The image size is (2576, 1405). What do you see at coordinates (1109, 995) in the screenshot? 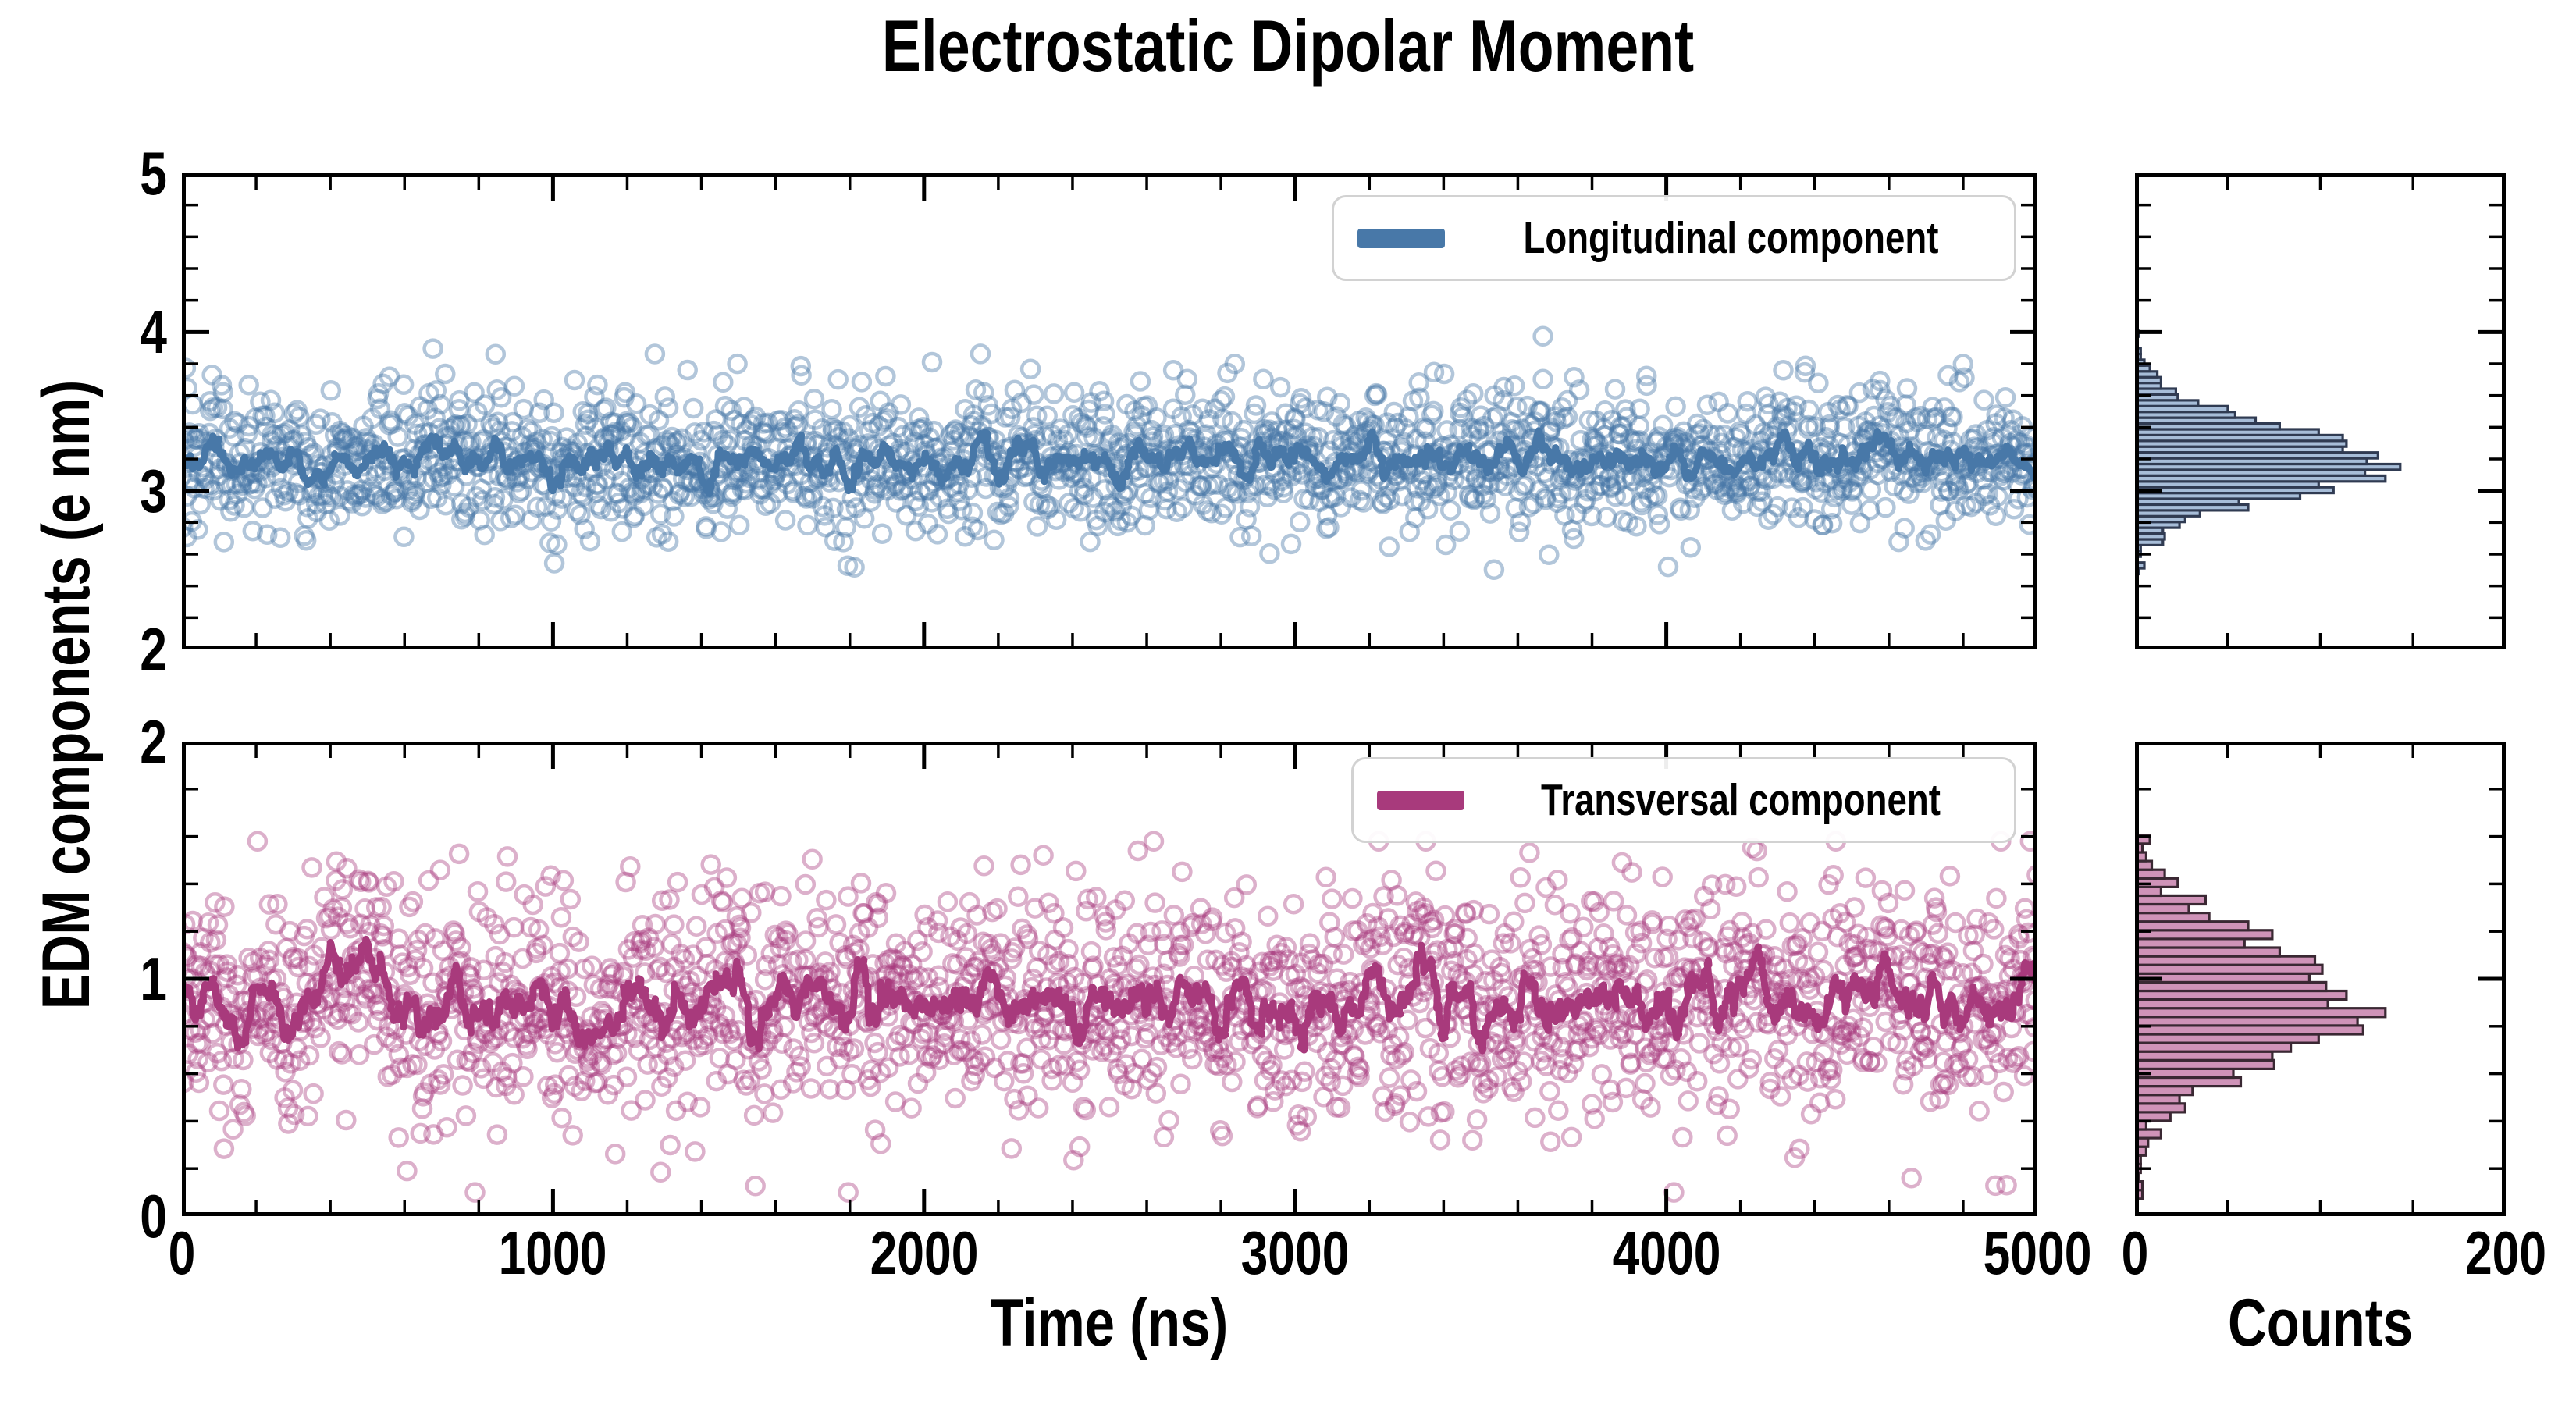
I see `mean-line-transversal_timeseries` at bounding box center [1109, 995].